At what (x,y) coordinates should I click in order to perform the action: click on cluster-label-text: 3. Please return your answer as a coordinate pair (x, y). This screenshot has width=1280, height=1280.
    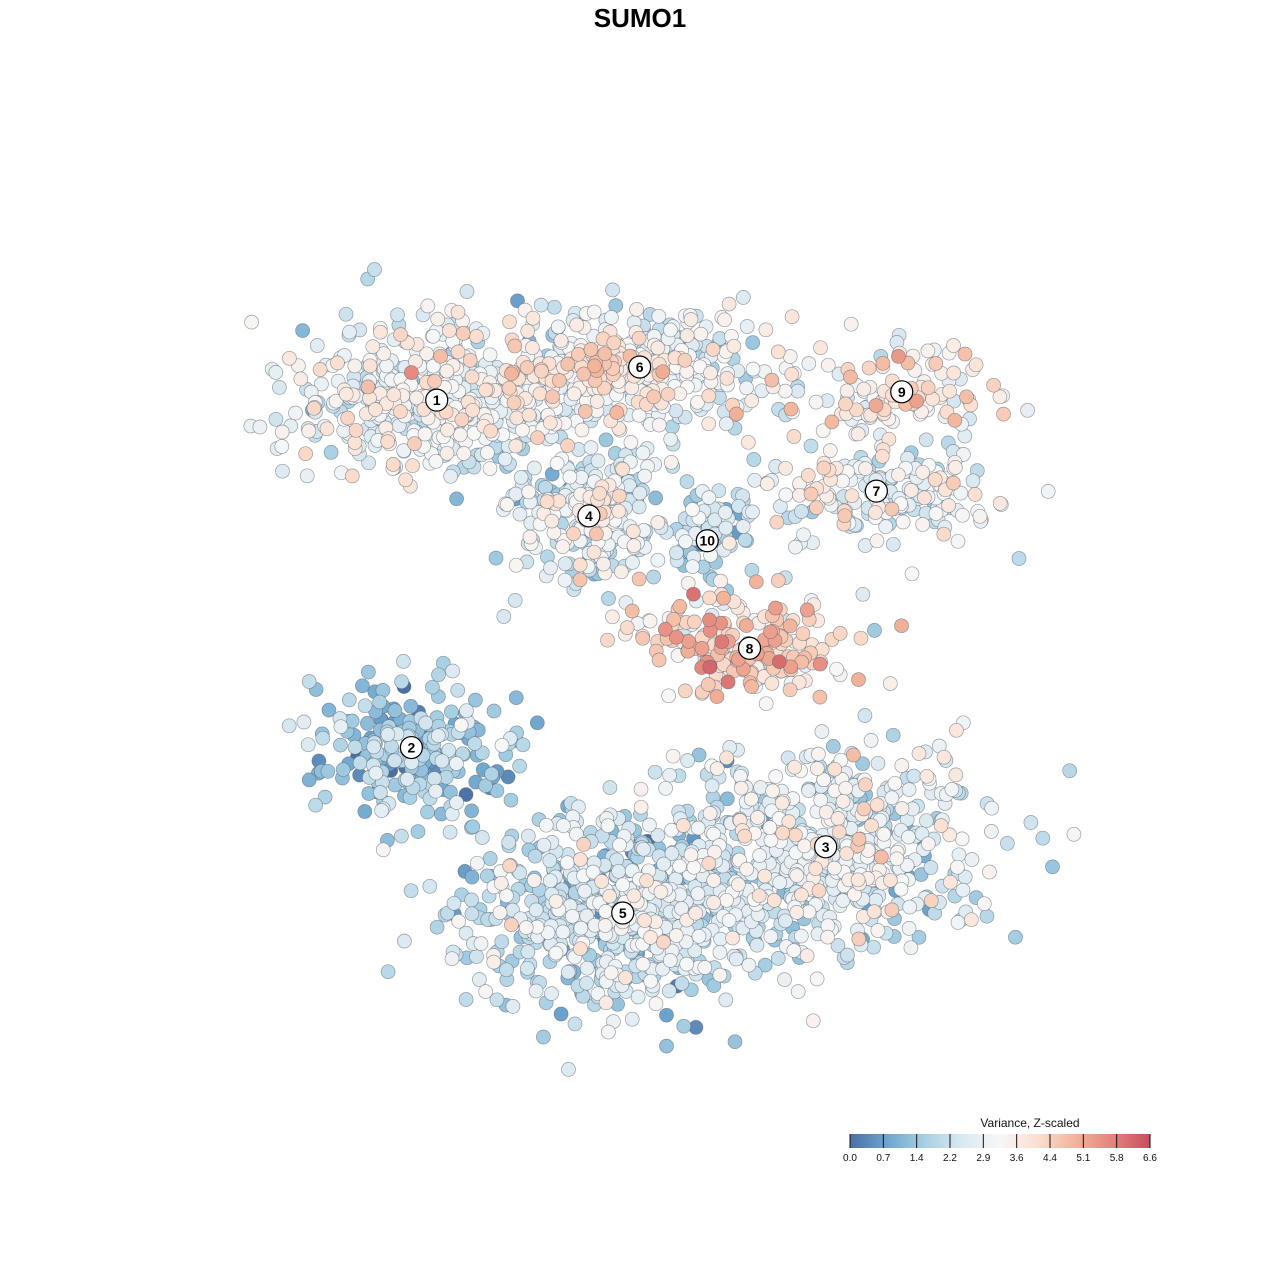
    Looking at the image, I should click on (826, 847).